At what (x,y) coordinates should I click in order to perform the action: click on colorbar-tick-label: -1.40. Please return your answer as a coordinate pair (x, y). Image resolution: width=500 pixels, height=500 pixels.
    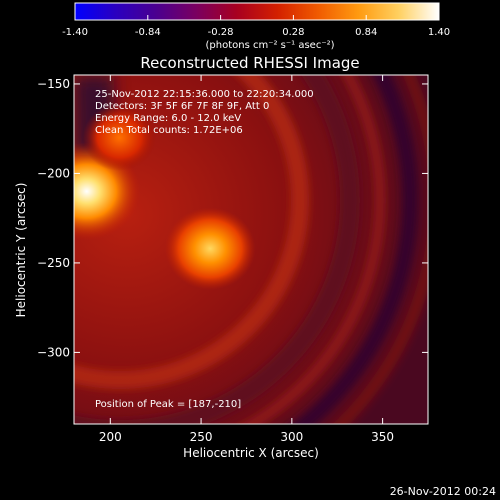
    Looking at the image, I should click on (75, 32).